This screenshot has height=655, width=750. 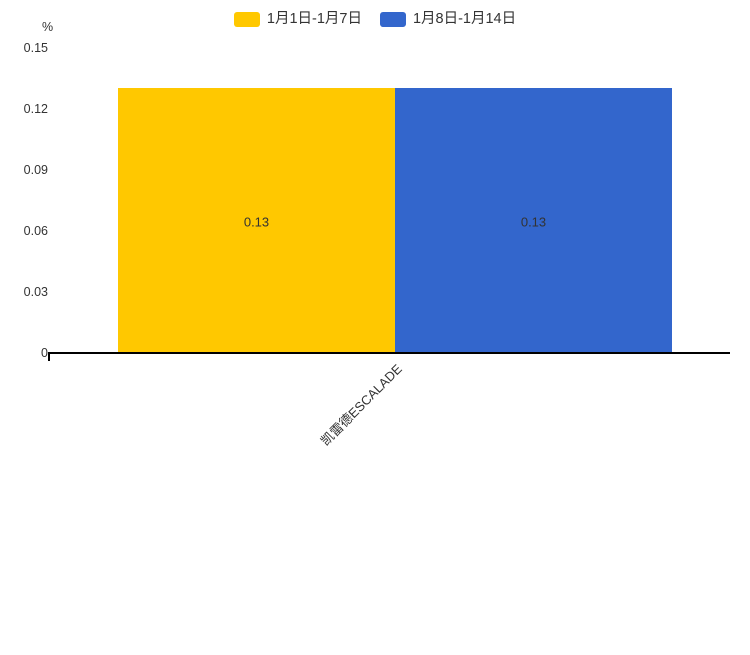 What do you see at coordinates (35, 291) in the screenshot?
I see `y-axis-tick-4: 0.03` at bounding box center [35, 291].